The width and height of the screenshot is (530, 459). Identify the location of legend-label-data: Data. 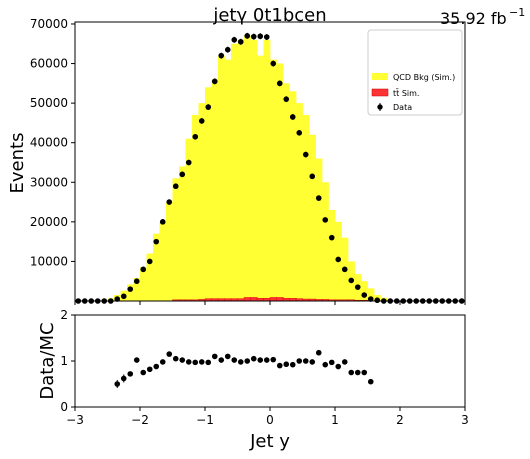
(402, 107).